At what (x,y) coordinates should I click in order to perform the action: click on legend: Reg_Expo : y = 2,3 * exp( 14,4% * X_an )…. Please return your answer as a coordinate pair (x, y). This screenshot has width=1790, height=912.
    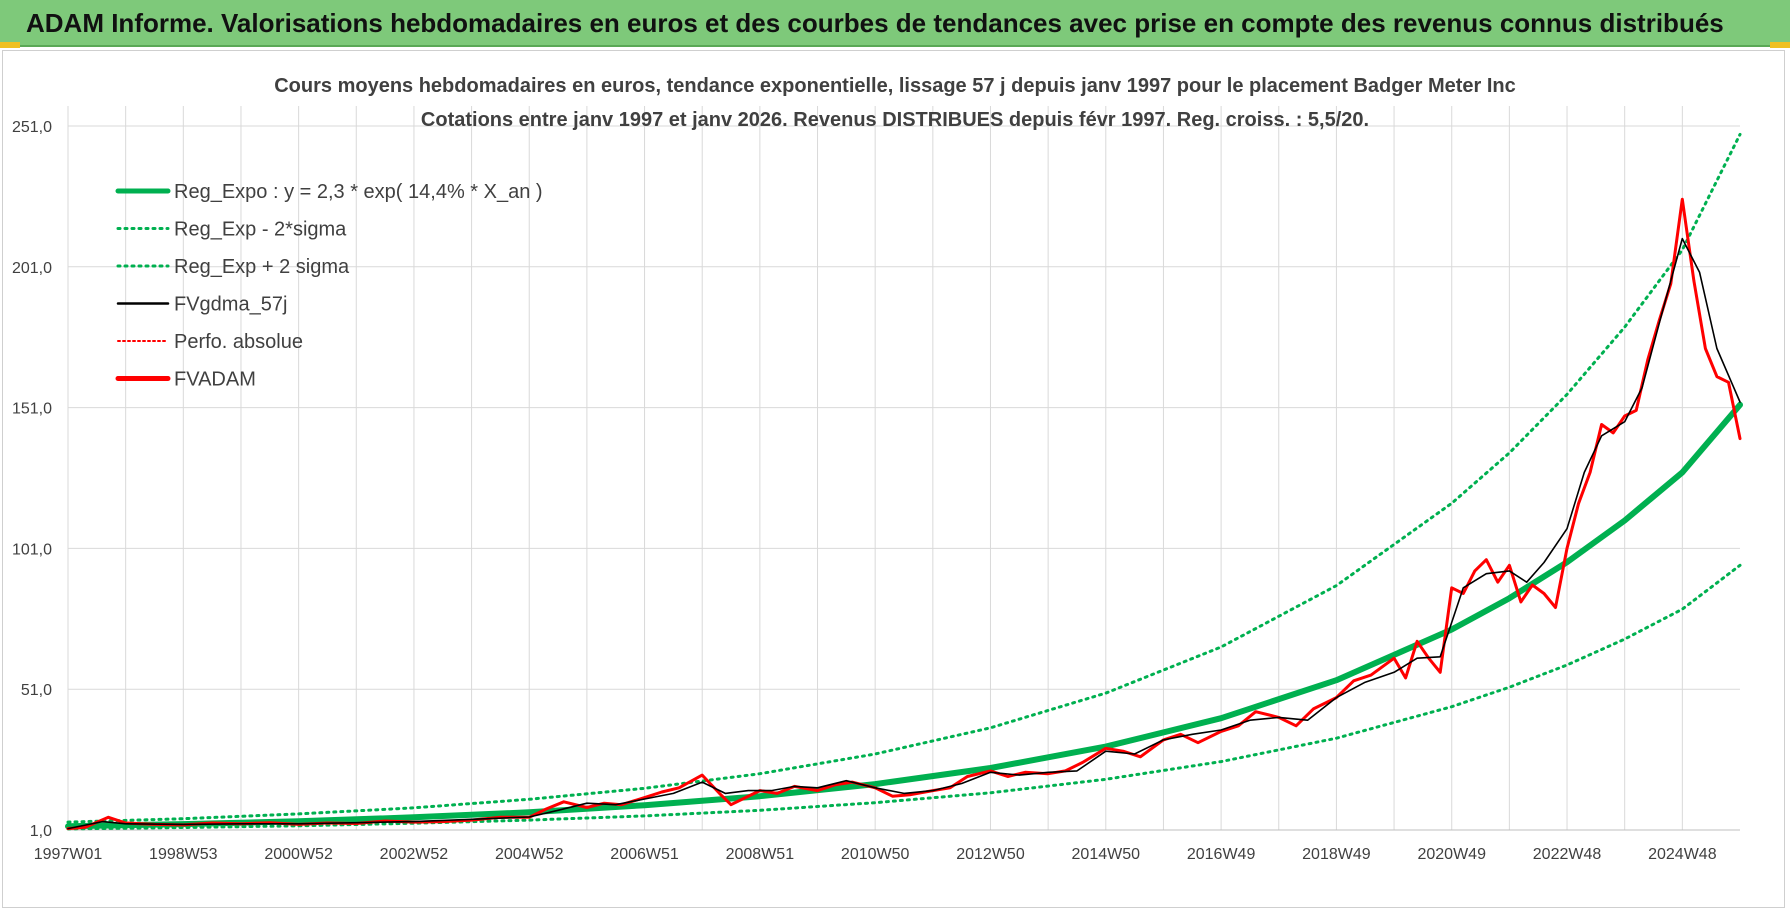
    Looking at the image, I should click on (329, 286).